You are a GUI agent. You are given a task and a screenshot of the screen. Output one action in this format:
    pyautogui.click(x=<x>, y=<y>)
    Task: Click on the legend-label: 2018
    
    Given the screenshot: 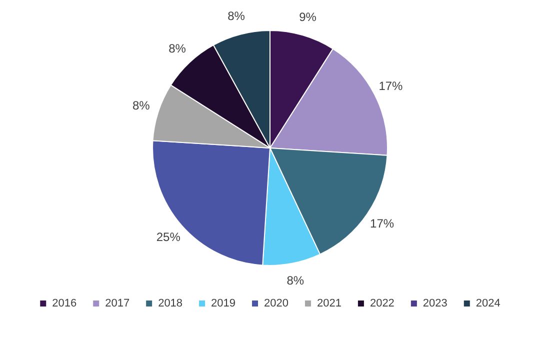 What is the action you would take?
    pyautogui.click(x=170, y=304)
    